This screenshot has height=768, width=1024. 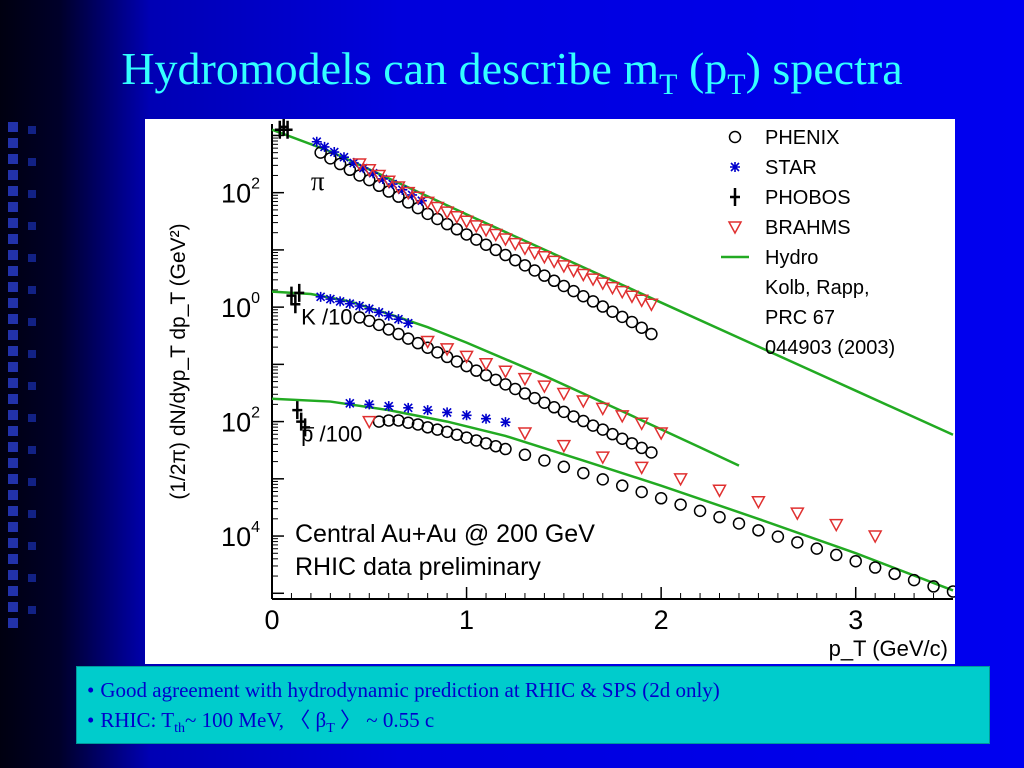 I want to click on legend-note: Kolb, Rapp,, so click(x=817, y=288).